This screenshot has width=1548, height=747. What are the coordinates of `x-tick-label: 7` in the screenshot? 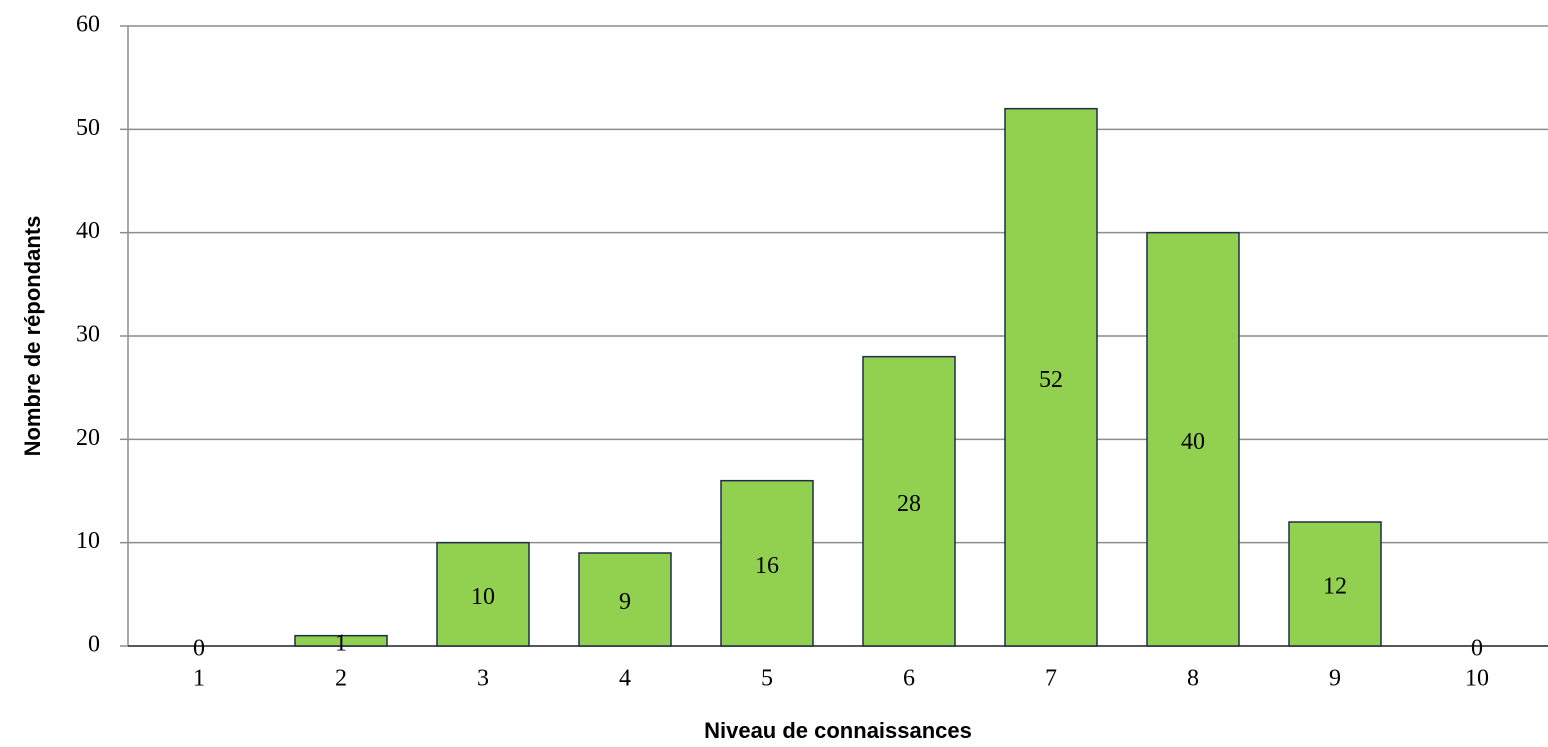 It's located at (1051, 679).